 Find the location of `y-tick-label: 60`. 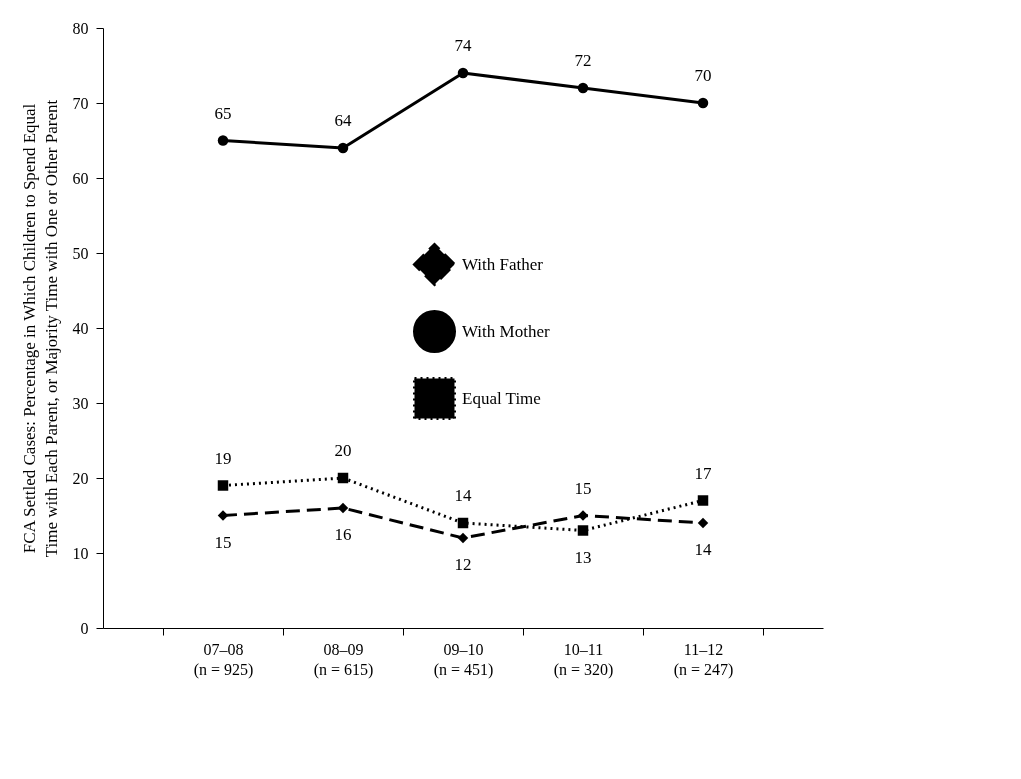

y-tick-label: 60 is located at coordinates (80, 178).